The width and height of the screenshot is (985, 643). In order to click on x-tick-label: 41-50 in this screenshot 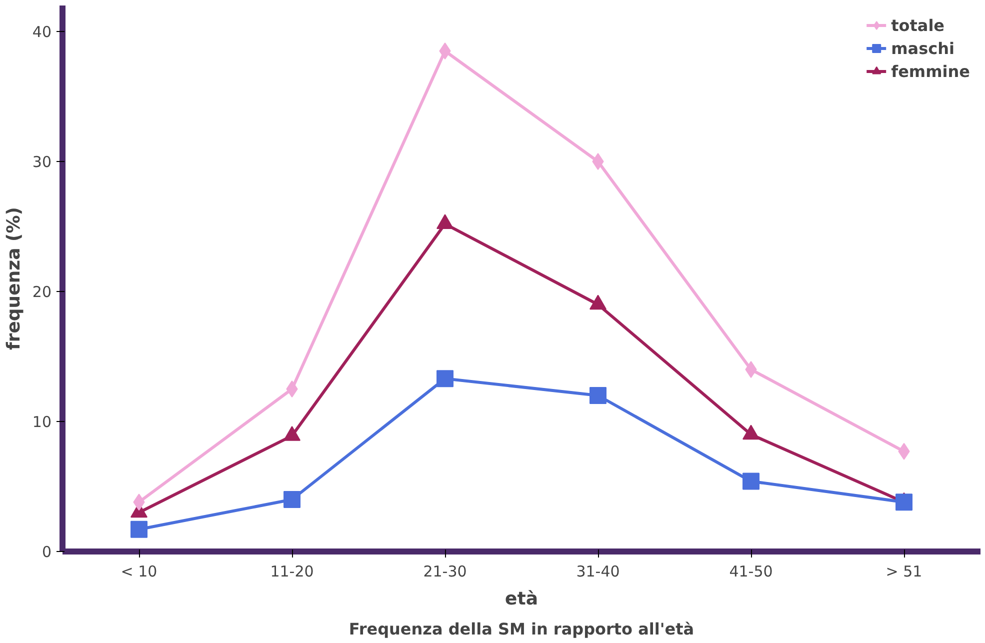, I will do `click(751, 571)`.